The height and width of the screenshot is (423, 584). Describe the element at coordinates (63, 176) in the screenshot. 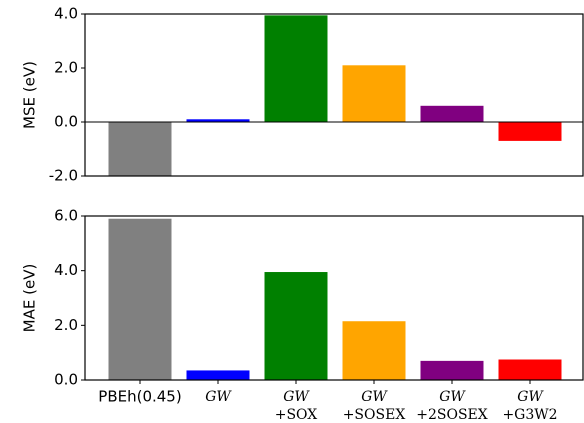

I see `y-tick-label: -2.0` at that location.